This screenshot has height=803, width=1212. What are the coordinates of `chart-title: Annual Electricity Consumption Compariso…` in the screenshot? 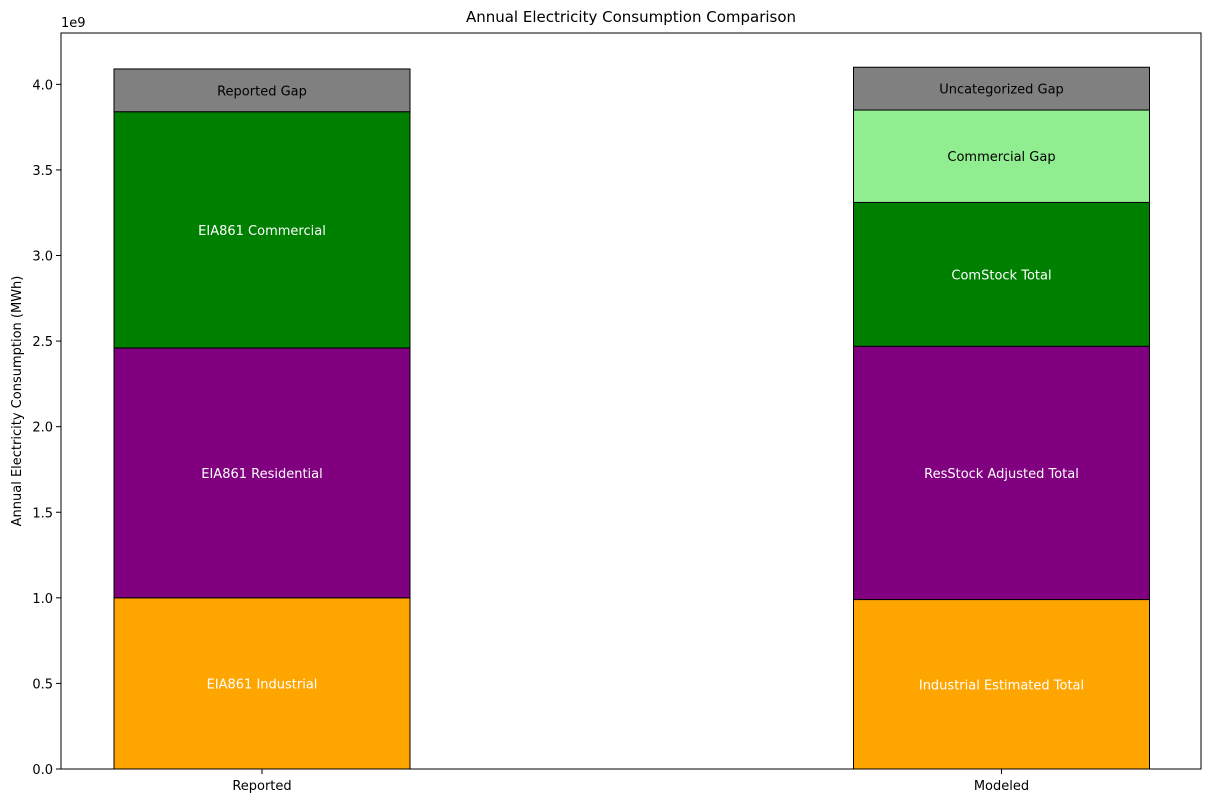 It's located at (631, 17).